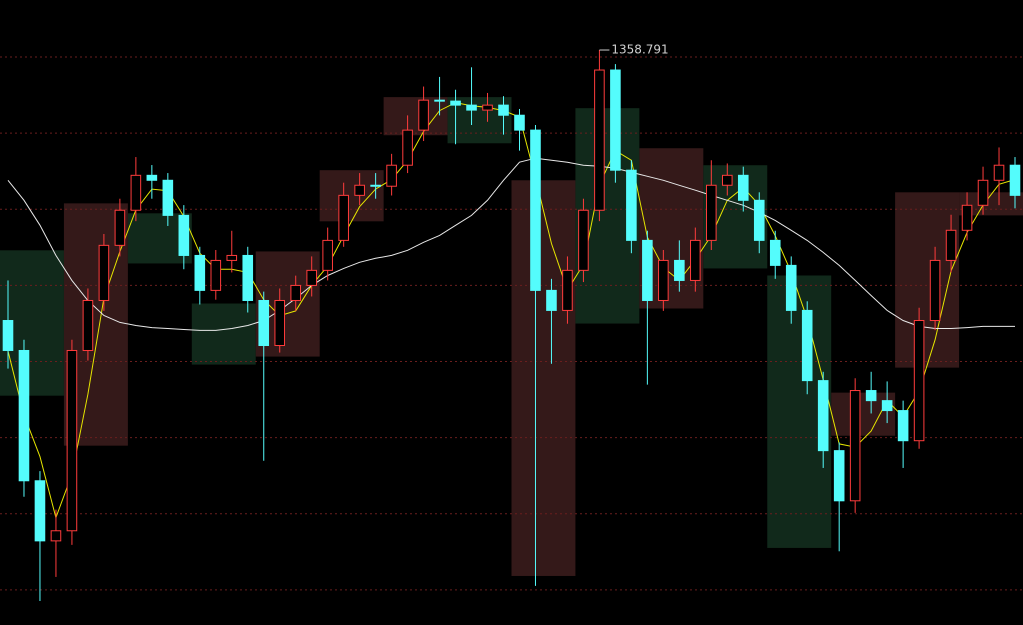  Describe the element at coordinates (639, 50) in the screenshot. I see `high-label: 1358.791` at that location.